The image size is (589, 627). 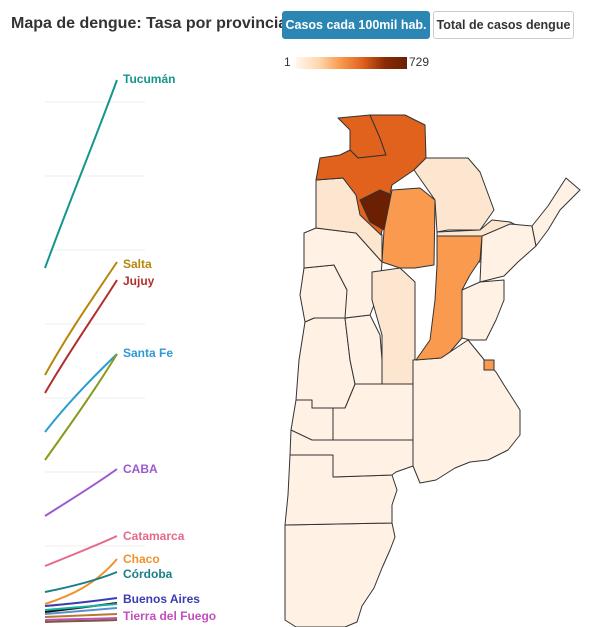 I want to click on series-line-buenos-aires, so click(x=81, y=602).